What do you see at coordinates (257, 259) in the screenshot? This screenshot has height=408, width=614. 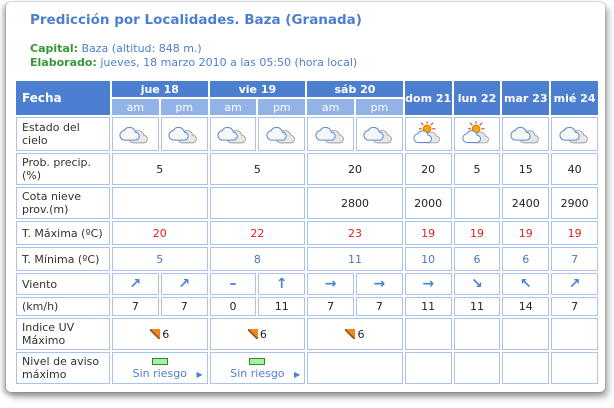 I see `tmin-value: 8` at bounding box center [257, 259].